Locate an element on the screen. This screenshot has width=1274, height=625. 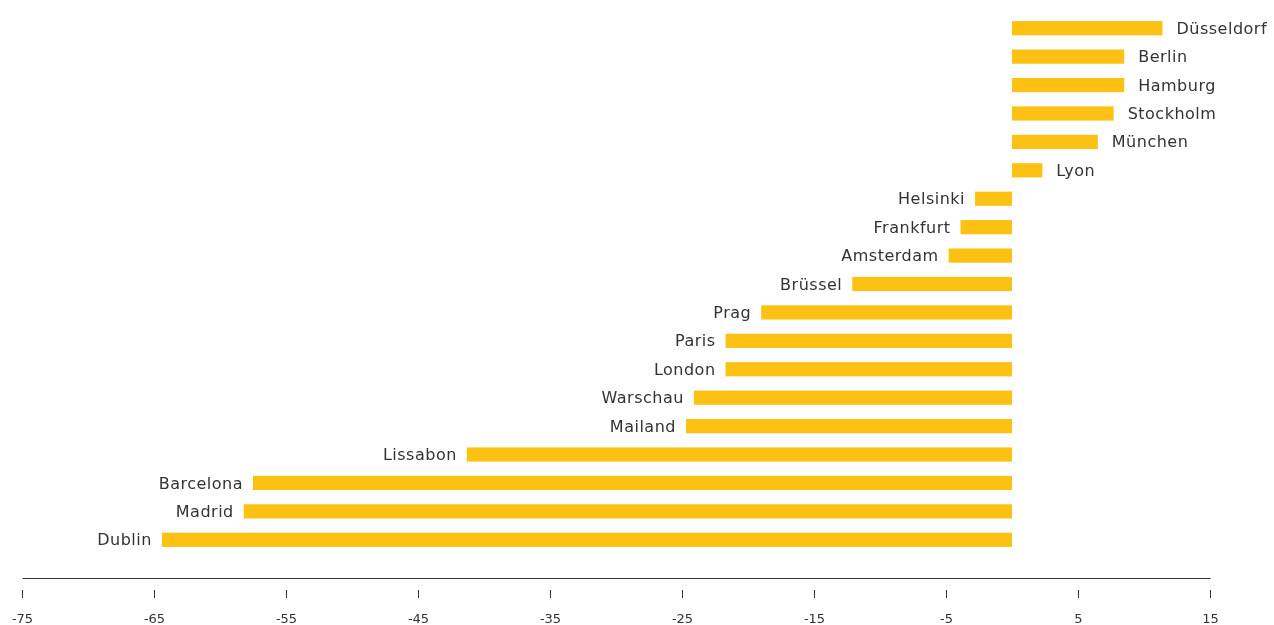
y-tick-label: Madrid is located at coordinates (204, 511).